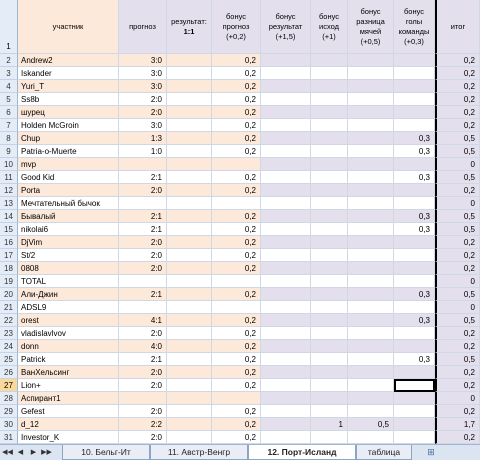 The width and height of the screenshot is (480, 460). I want to click on participant-cell: mvp, so click(68, 164).